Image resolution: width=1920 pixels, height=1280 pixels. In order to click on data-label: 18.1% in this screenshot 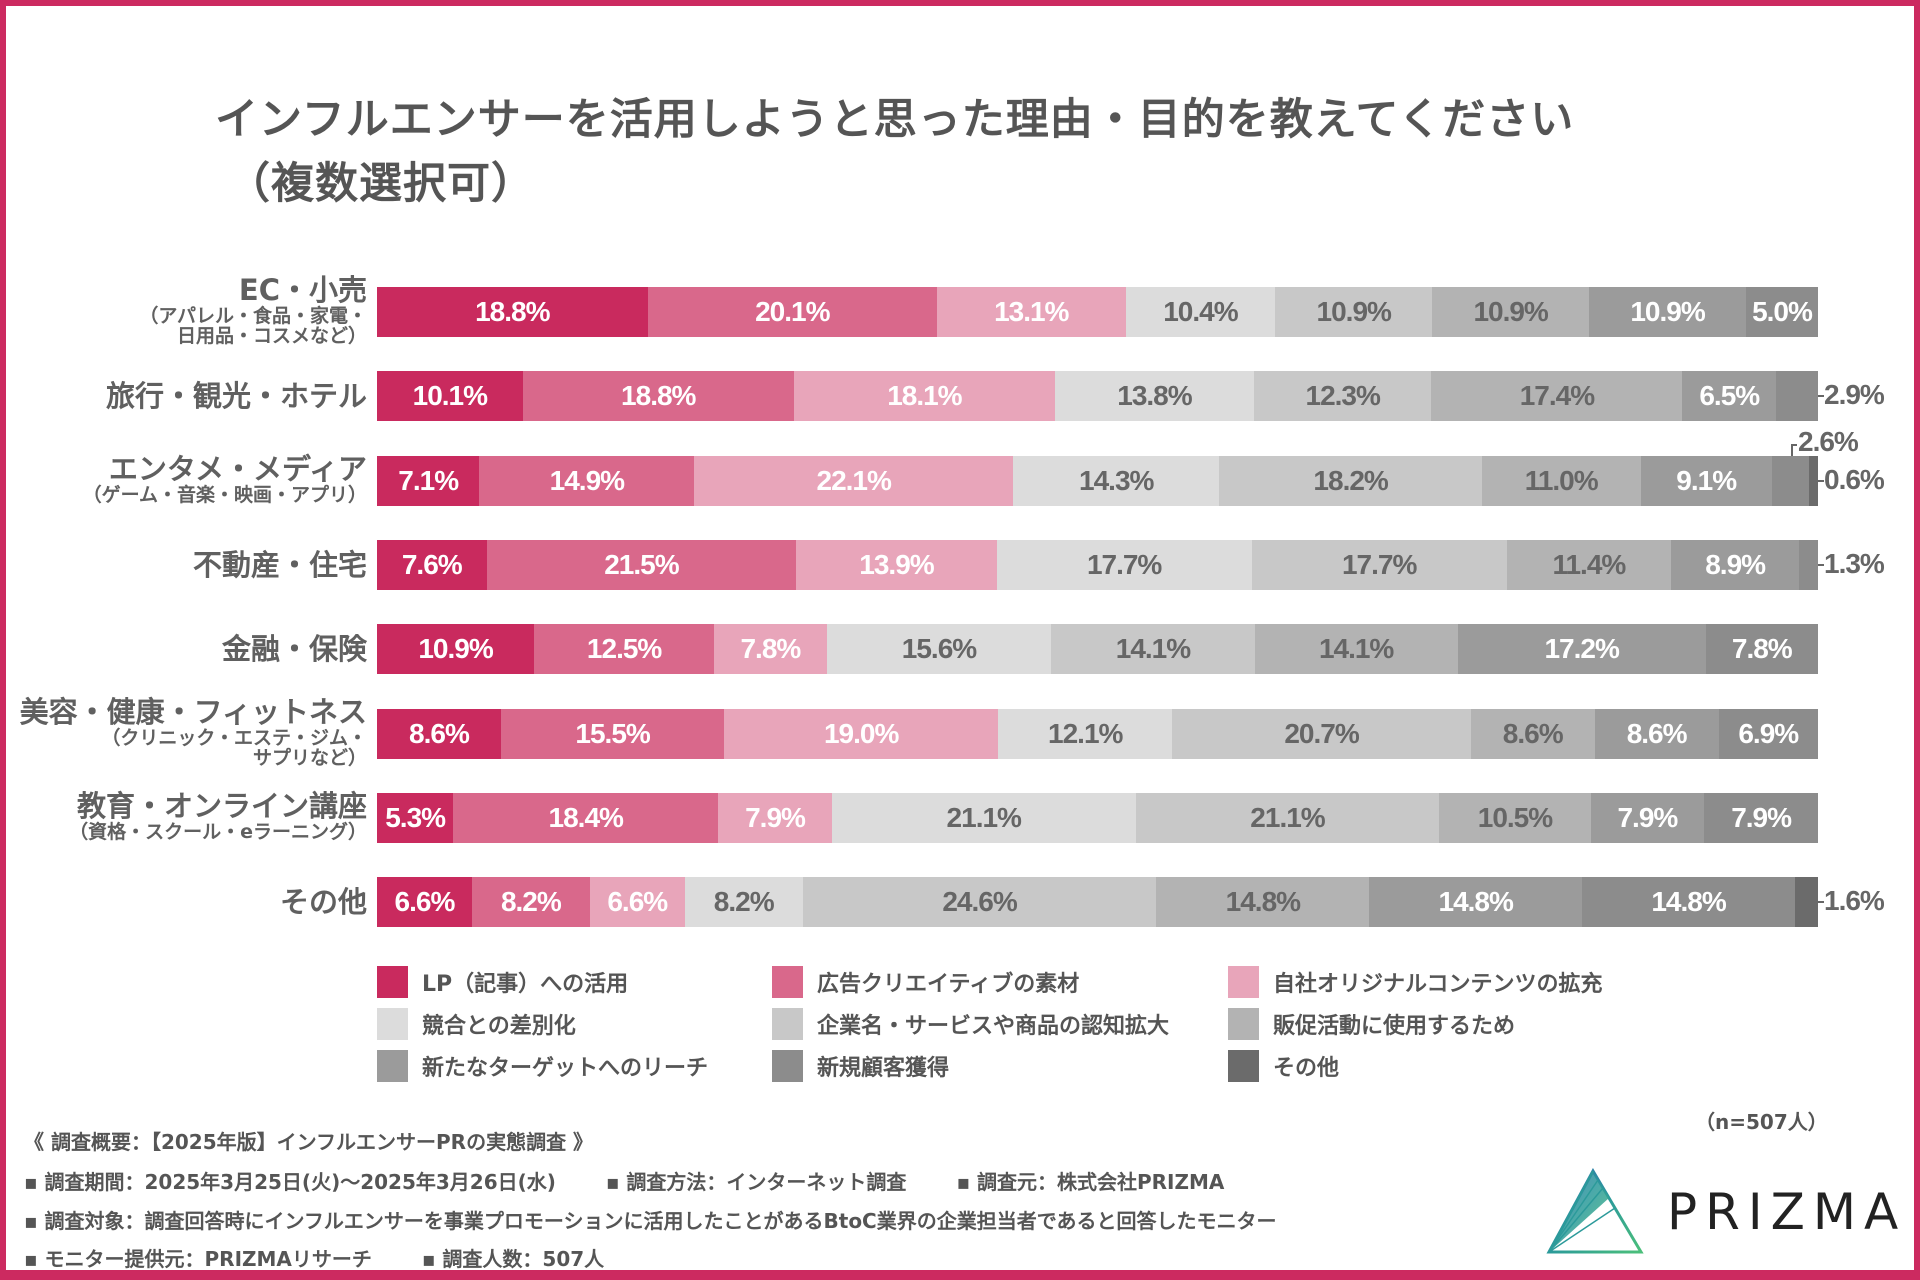, I will do `click(924, 396)`.